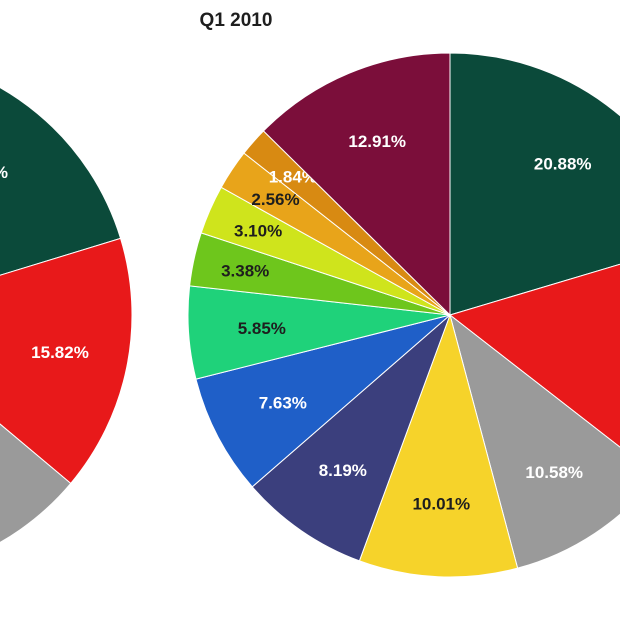 This screenshot has width=620, height=620. What do you see at coordinates (283, 402) in the screenshot?
I see `pie-slice-label: 7.63%` at bounding box center [283, 402].